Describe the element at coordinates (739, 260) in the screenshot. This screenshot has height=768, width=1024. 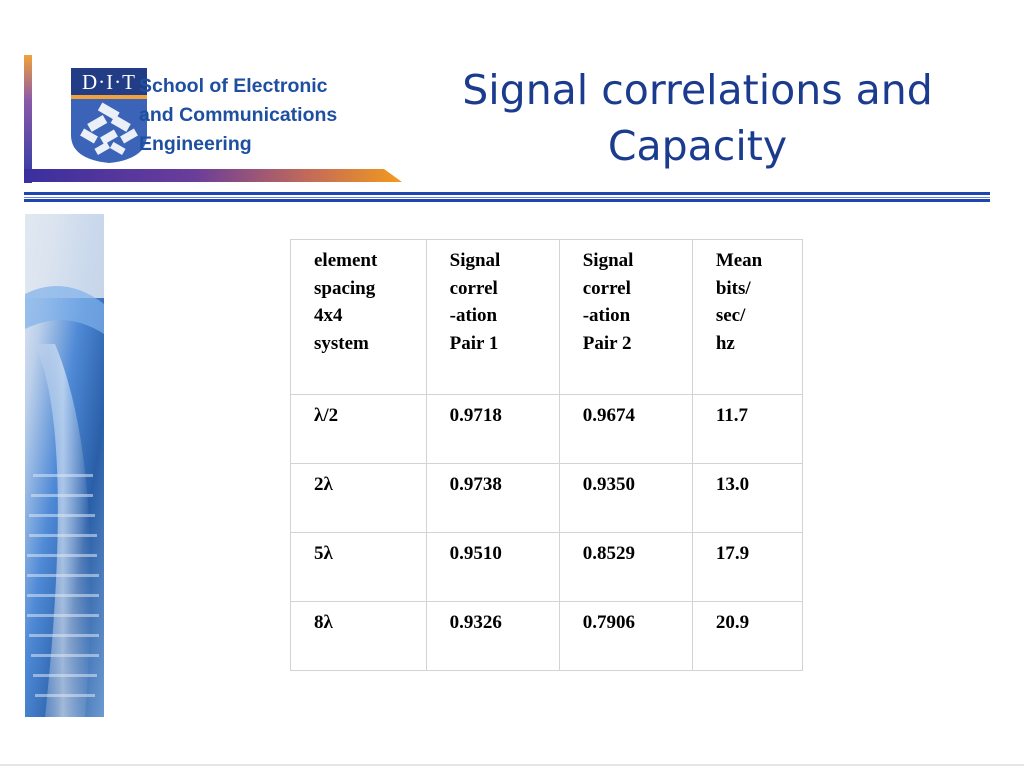
I see `header-line: Mean` at that location.